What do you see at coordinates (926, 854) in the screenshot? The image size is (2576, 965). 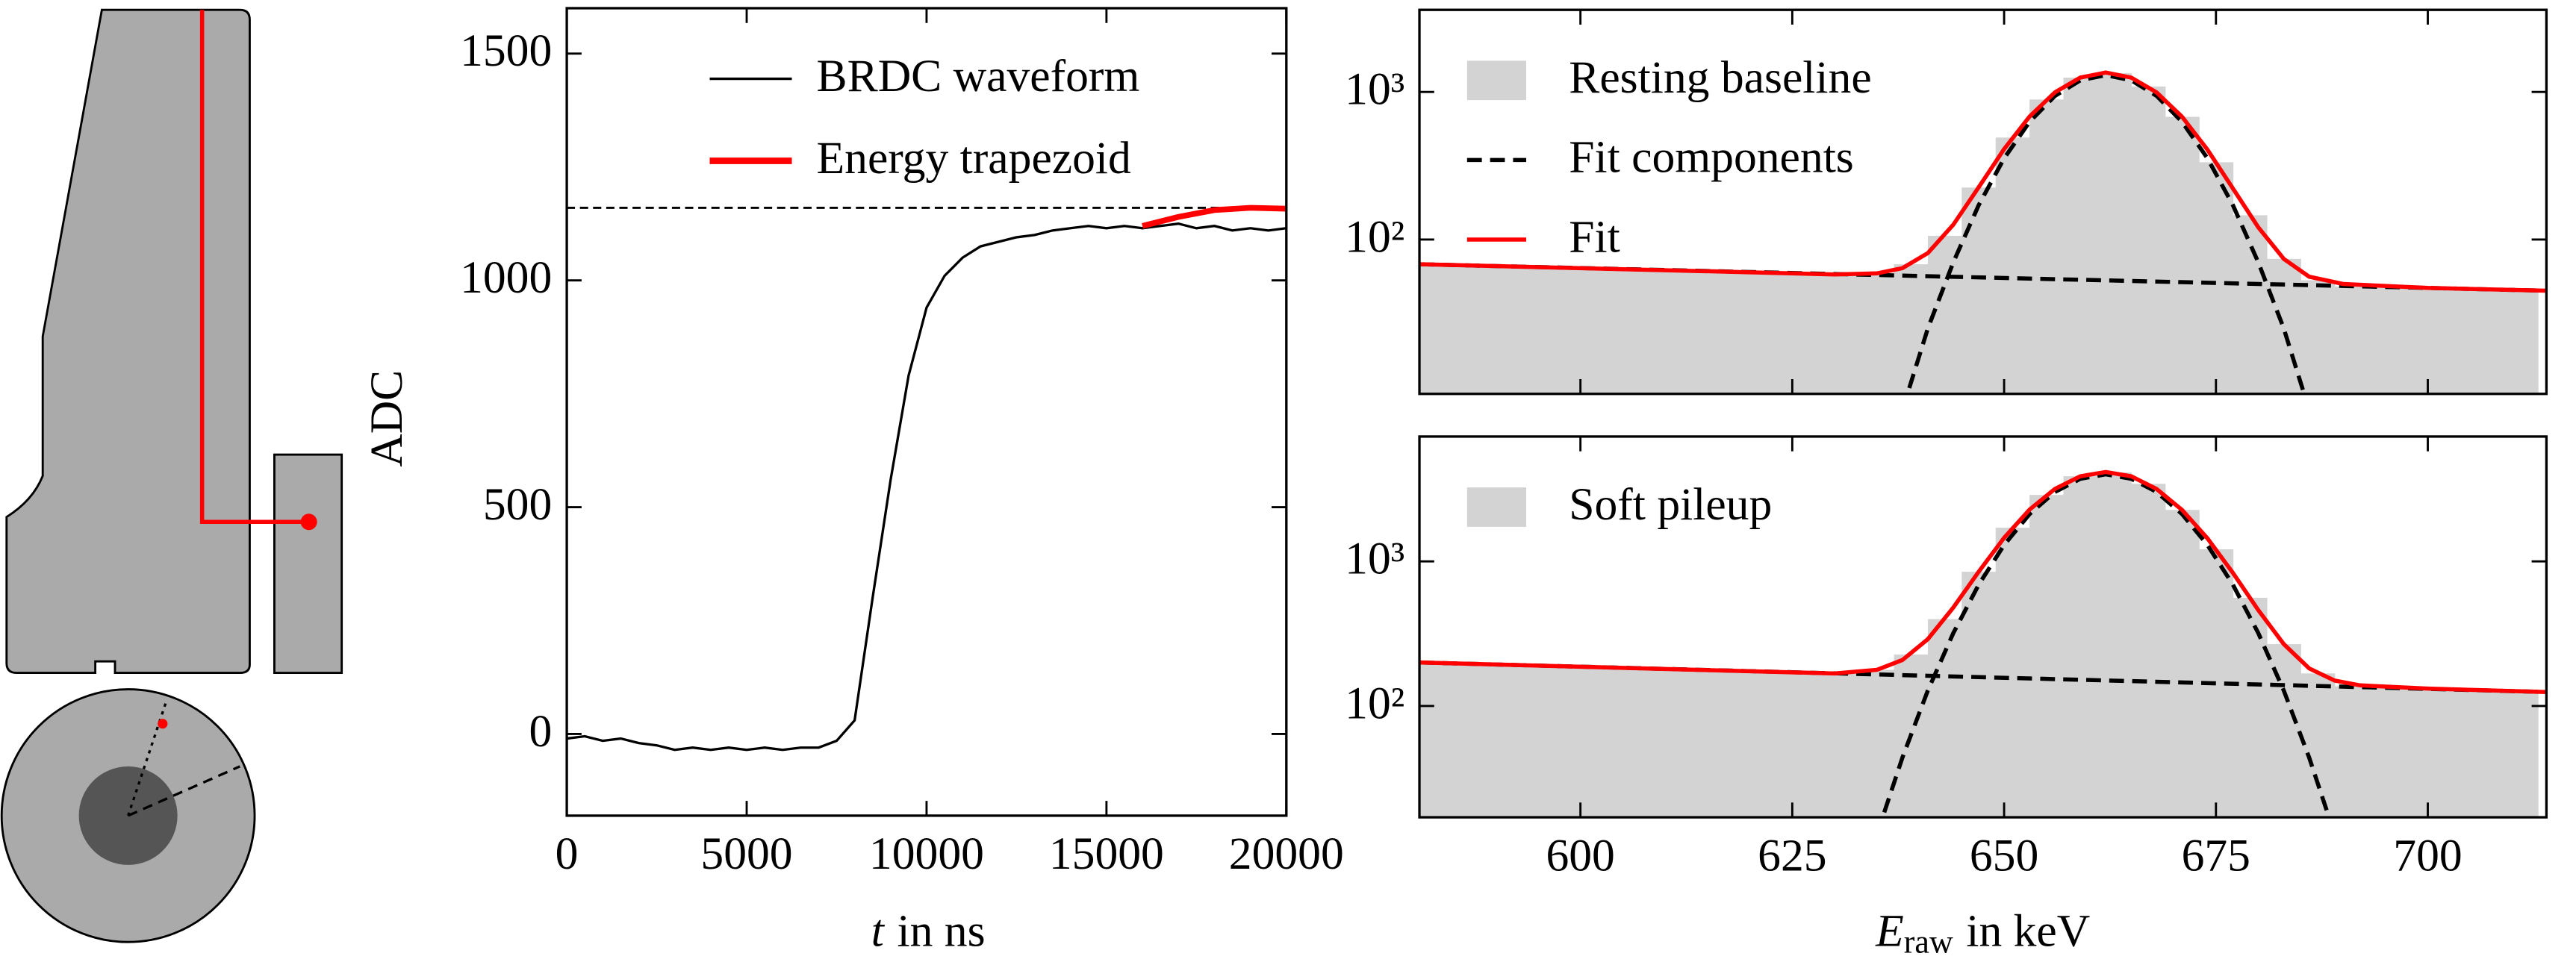 I see `x-tick-label: 10000` at bounding box center [926, 854].